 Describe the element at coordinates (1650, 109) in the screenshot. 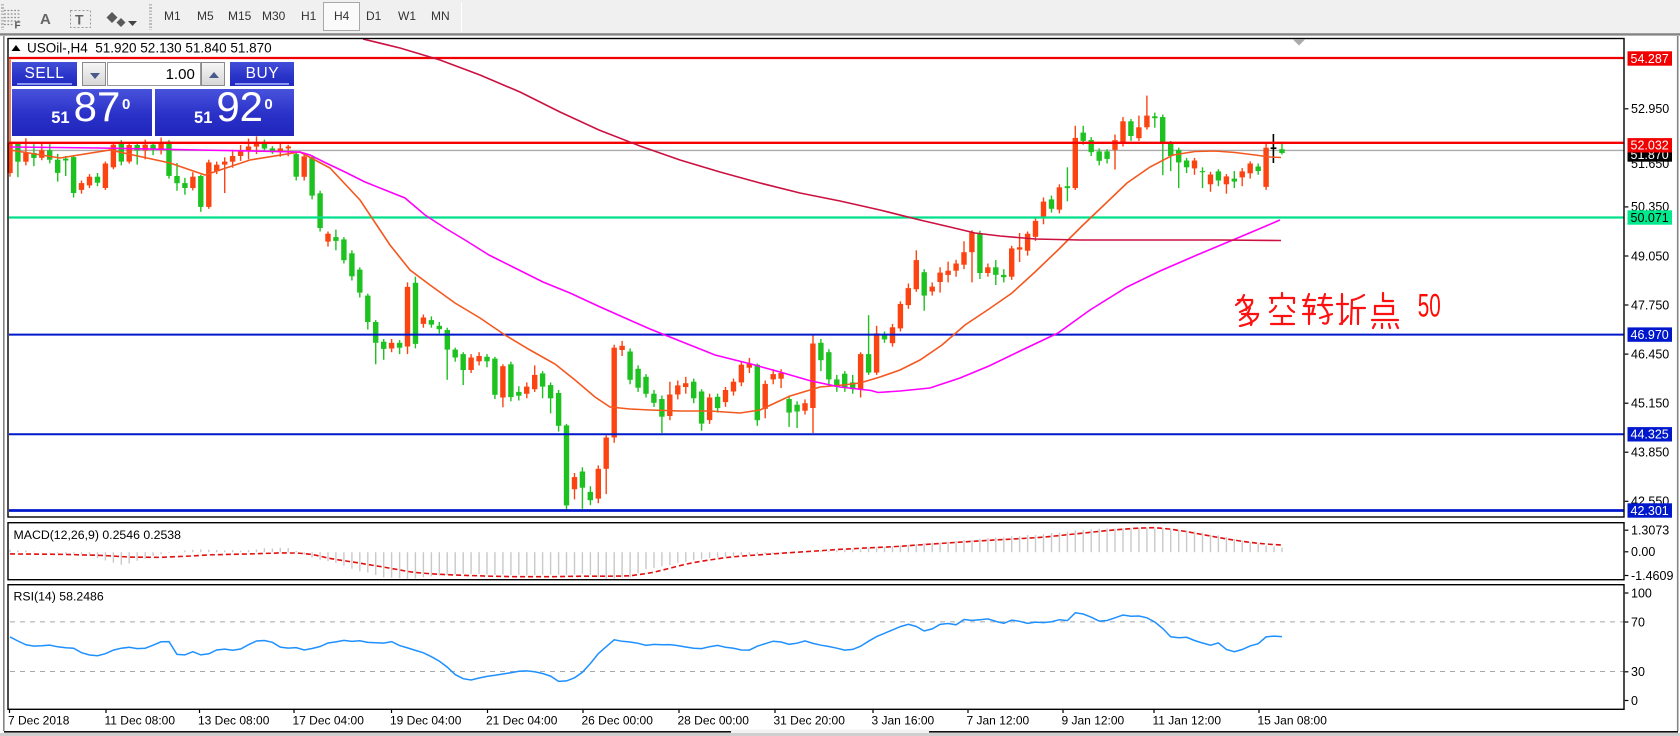

I see `svg-text: 52.950` at that location.